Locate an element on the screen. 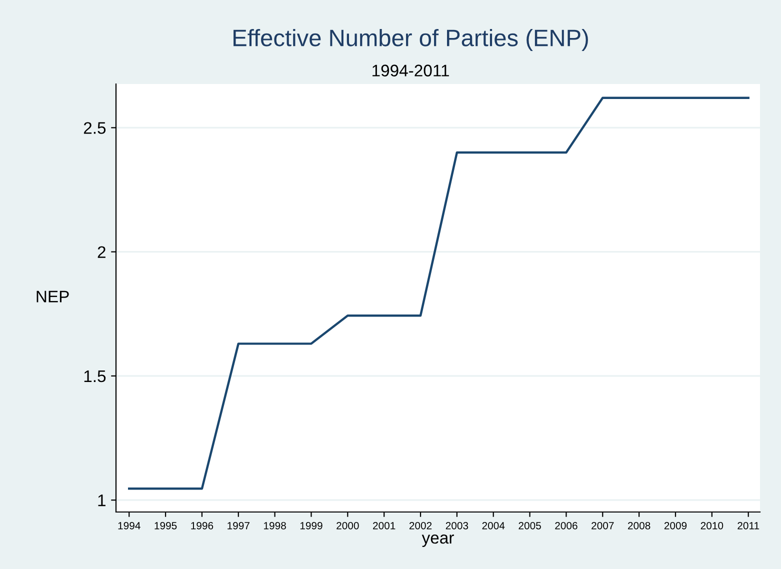  x-tick-label: 2004 is located at coordinates (493, 526).